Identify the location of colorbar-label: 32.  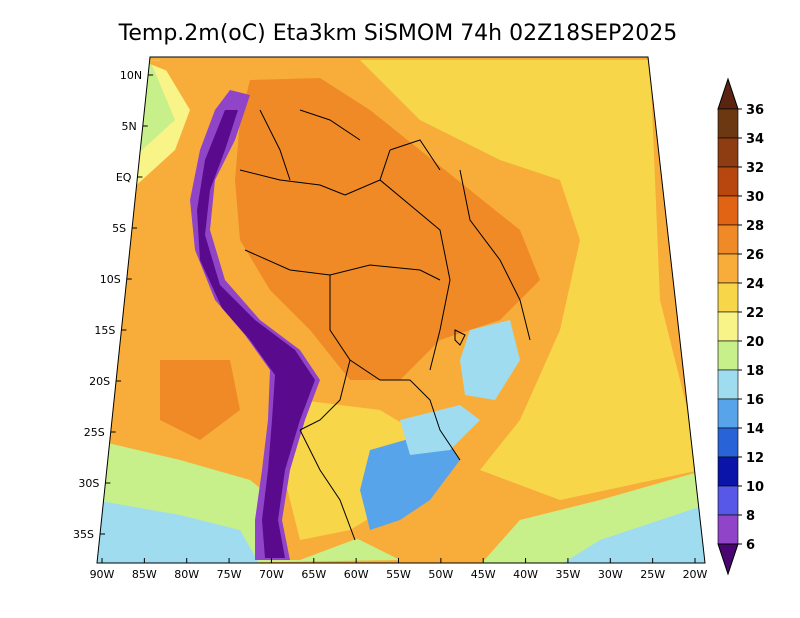
(755, 168).